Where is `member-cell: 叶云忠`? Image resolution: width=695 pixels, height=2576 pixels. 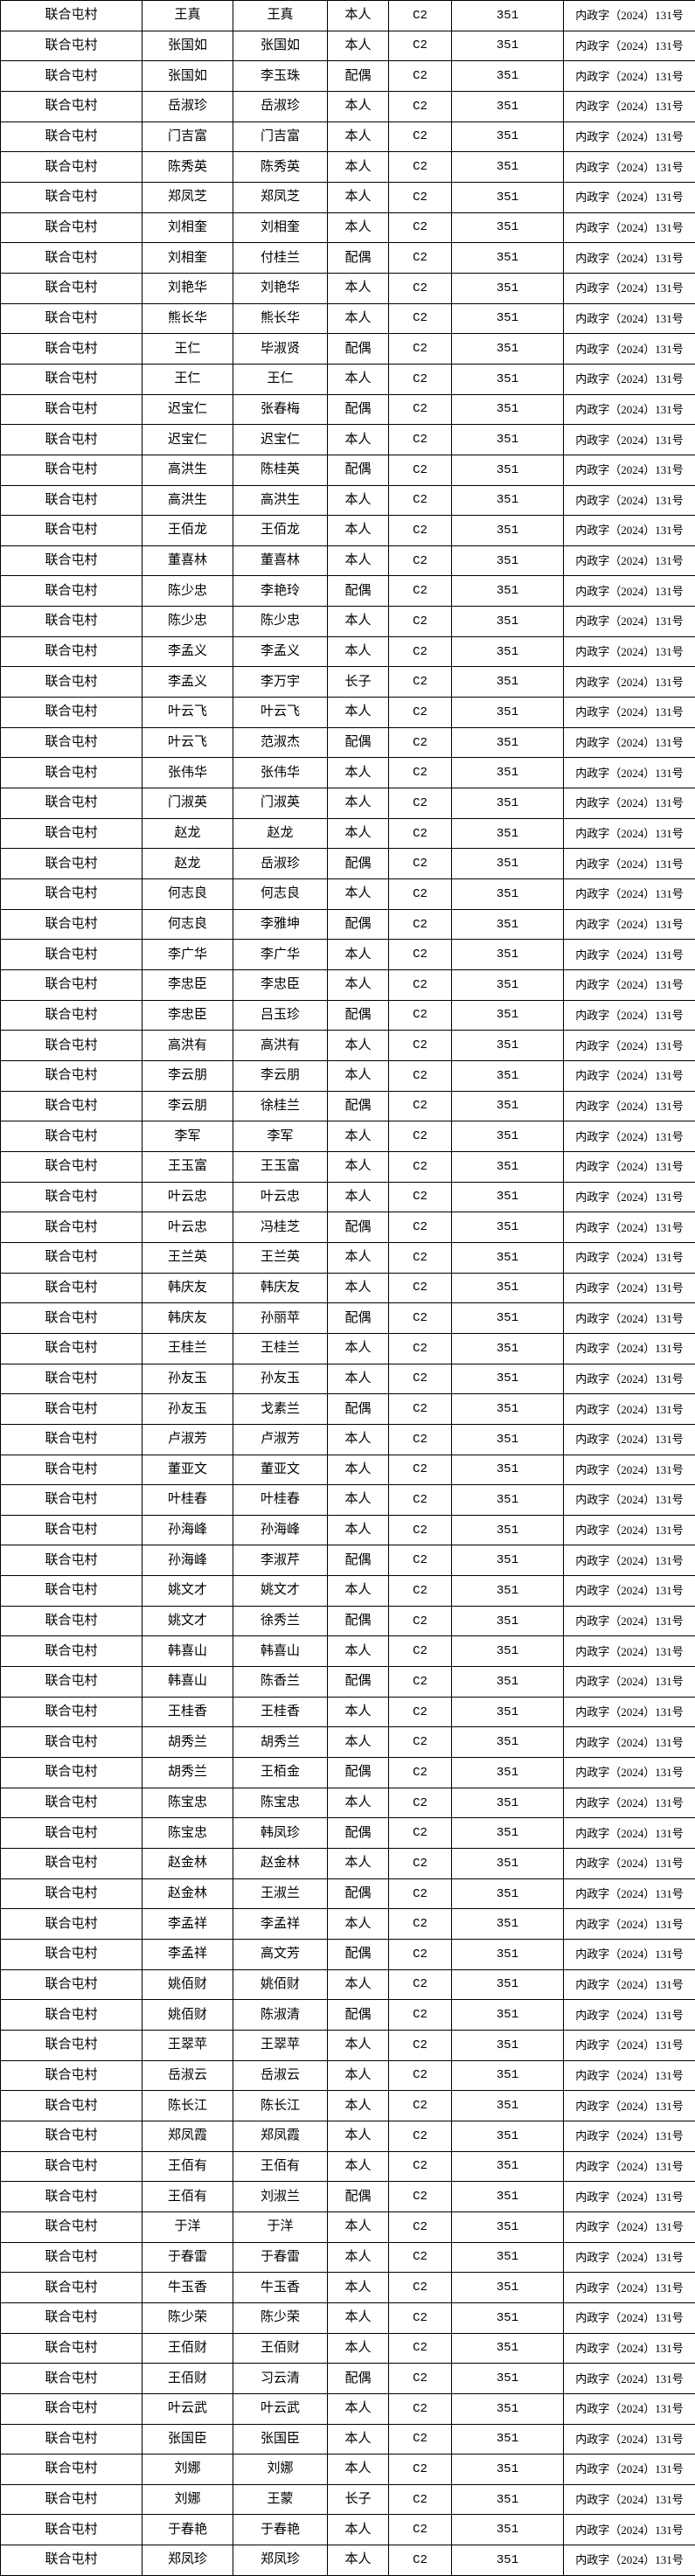
member-cell: 叶云忠 is located at coordinates (280, 1197).